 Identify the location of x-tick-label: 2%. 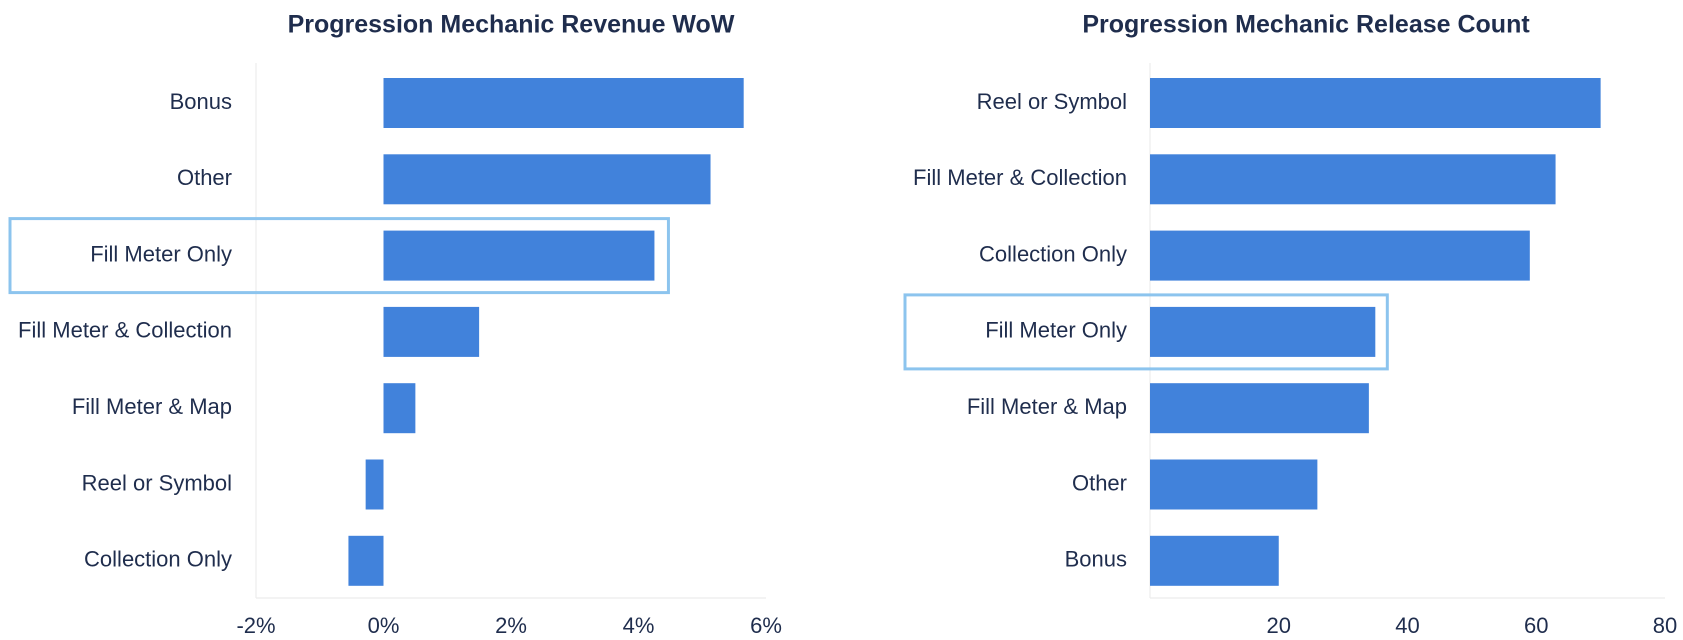
(511, 625).